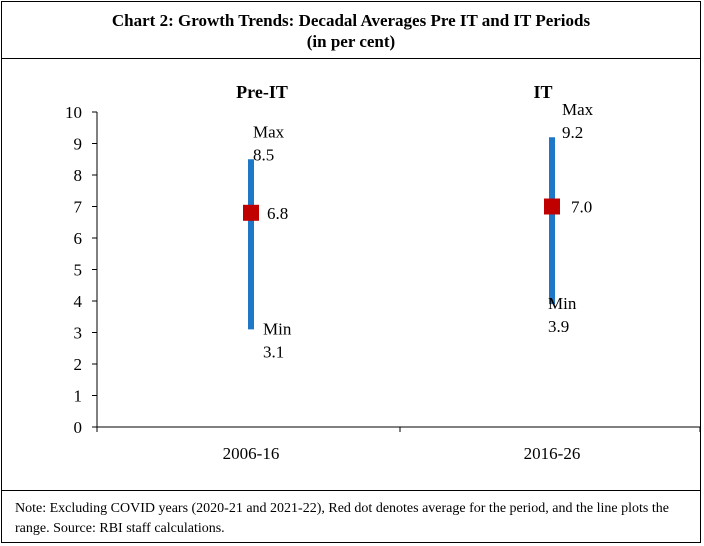 This screenshot has height=546, width=704. Describe the element at coordinates (78, 396) in the screenshot. I see `y-tick-label: 1` at that location.